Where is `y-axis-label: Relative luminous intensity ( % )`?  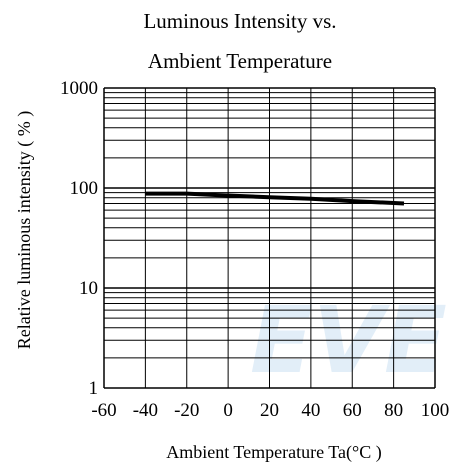
y-axis-label: Relative luminous intensity ( % ) is located at coordinates (24, 230).